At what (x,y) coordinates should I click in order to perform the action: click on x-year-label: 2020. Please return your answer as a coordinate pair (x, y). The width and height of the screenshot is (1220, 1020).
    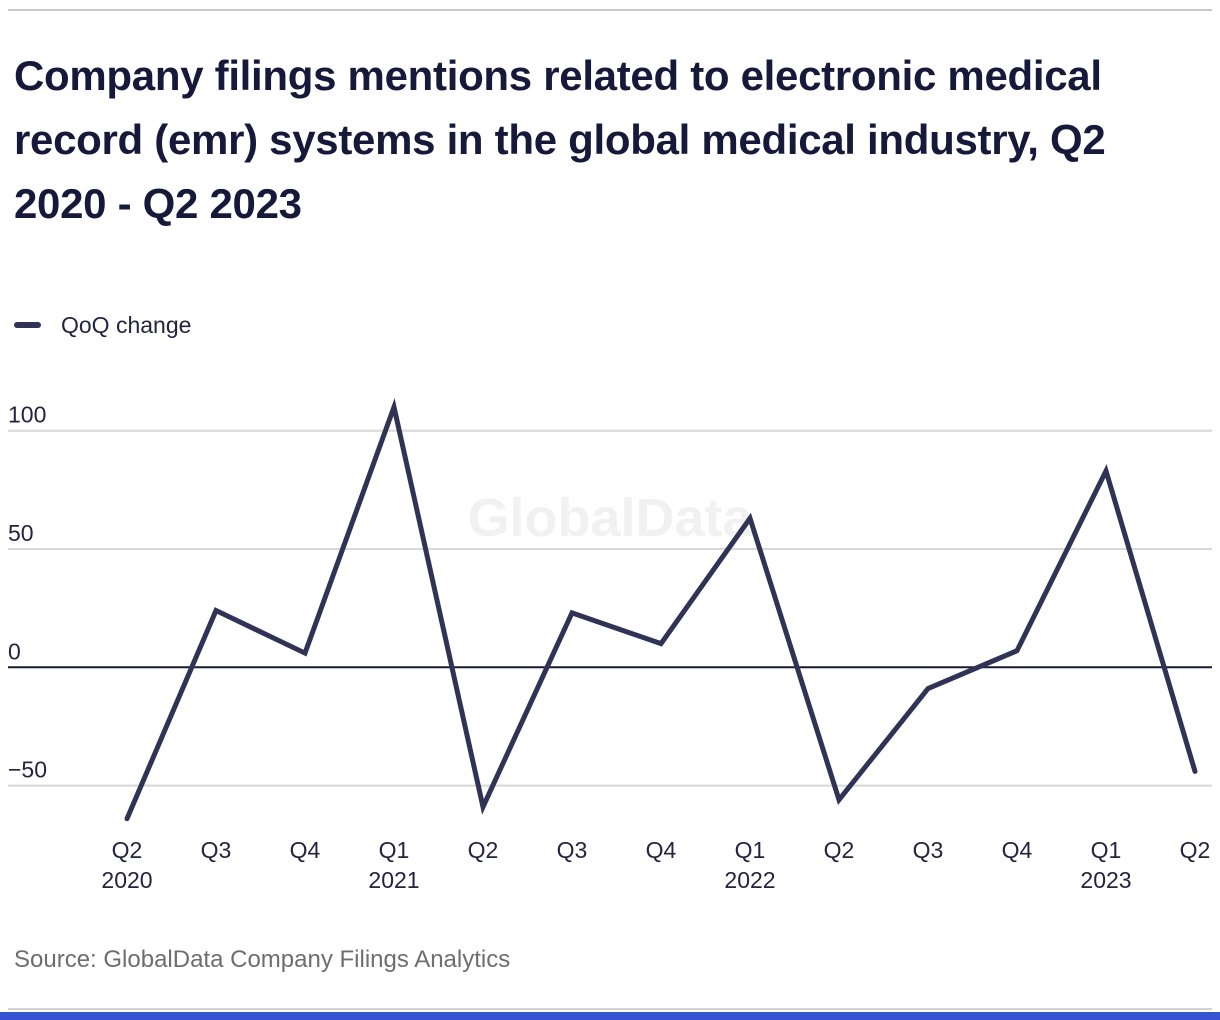
    Looking at the image, I should click on (126, 880).